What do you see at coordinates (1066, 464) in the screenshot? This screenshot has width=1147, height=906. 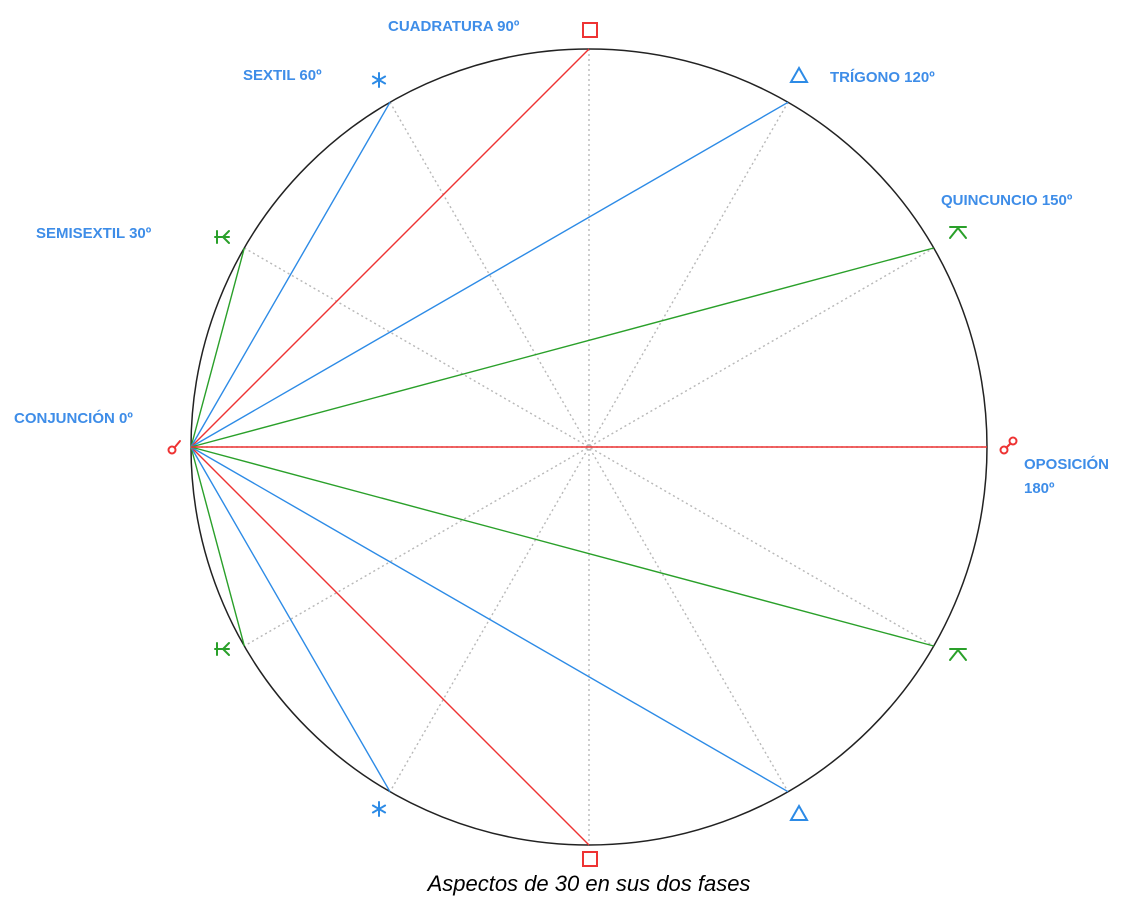 I see `label-opposition-line1: OPOSICIÓN` at bounding box center [1066, 464].